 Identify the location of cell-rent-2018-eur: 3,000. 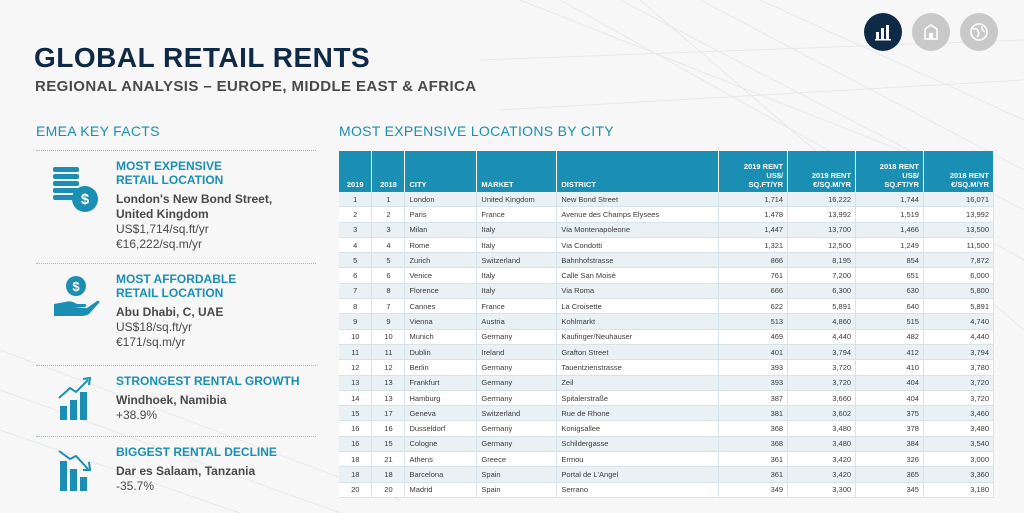
(959, 459).